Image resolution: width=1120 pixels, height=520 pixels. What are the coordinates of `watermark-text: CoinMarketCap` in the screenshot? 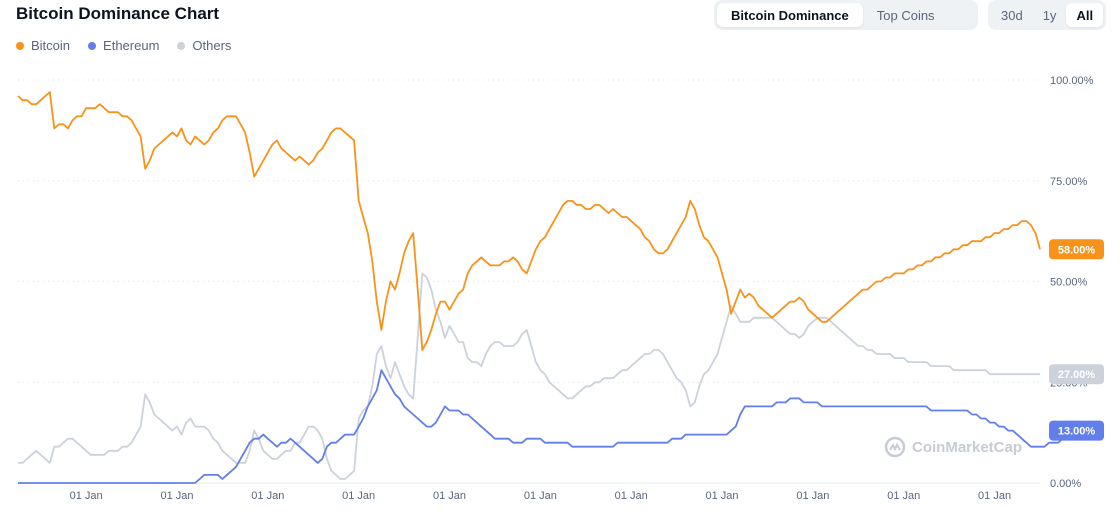 It's located at (967, 447).